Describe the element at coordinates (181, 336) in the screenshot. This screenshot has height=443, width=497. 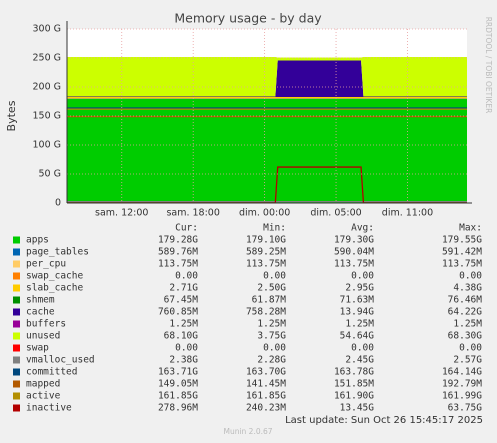
I see `legend-value: 68.10G` at that location.